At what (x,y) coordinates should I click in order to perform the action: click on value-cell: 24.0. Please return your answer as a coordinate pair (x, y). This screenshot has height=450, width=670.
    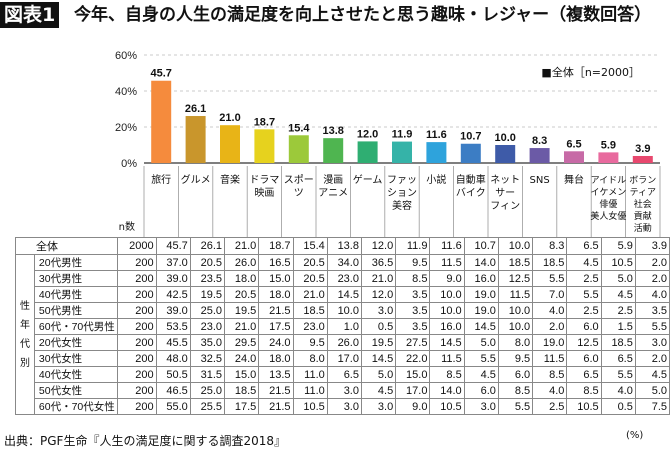
    Looking at the image, I should click on (242, 358).